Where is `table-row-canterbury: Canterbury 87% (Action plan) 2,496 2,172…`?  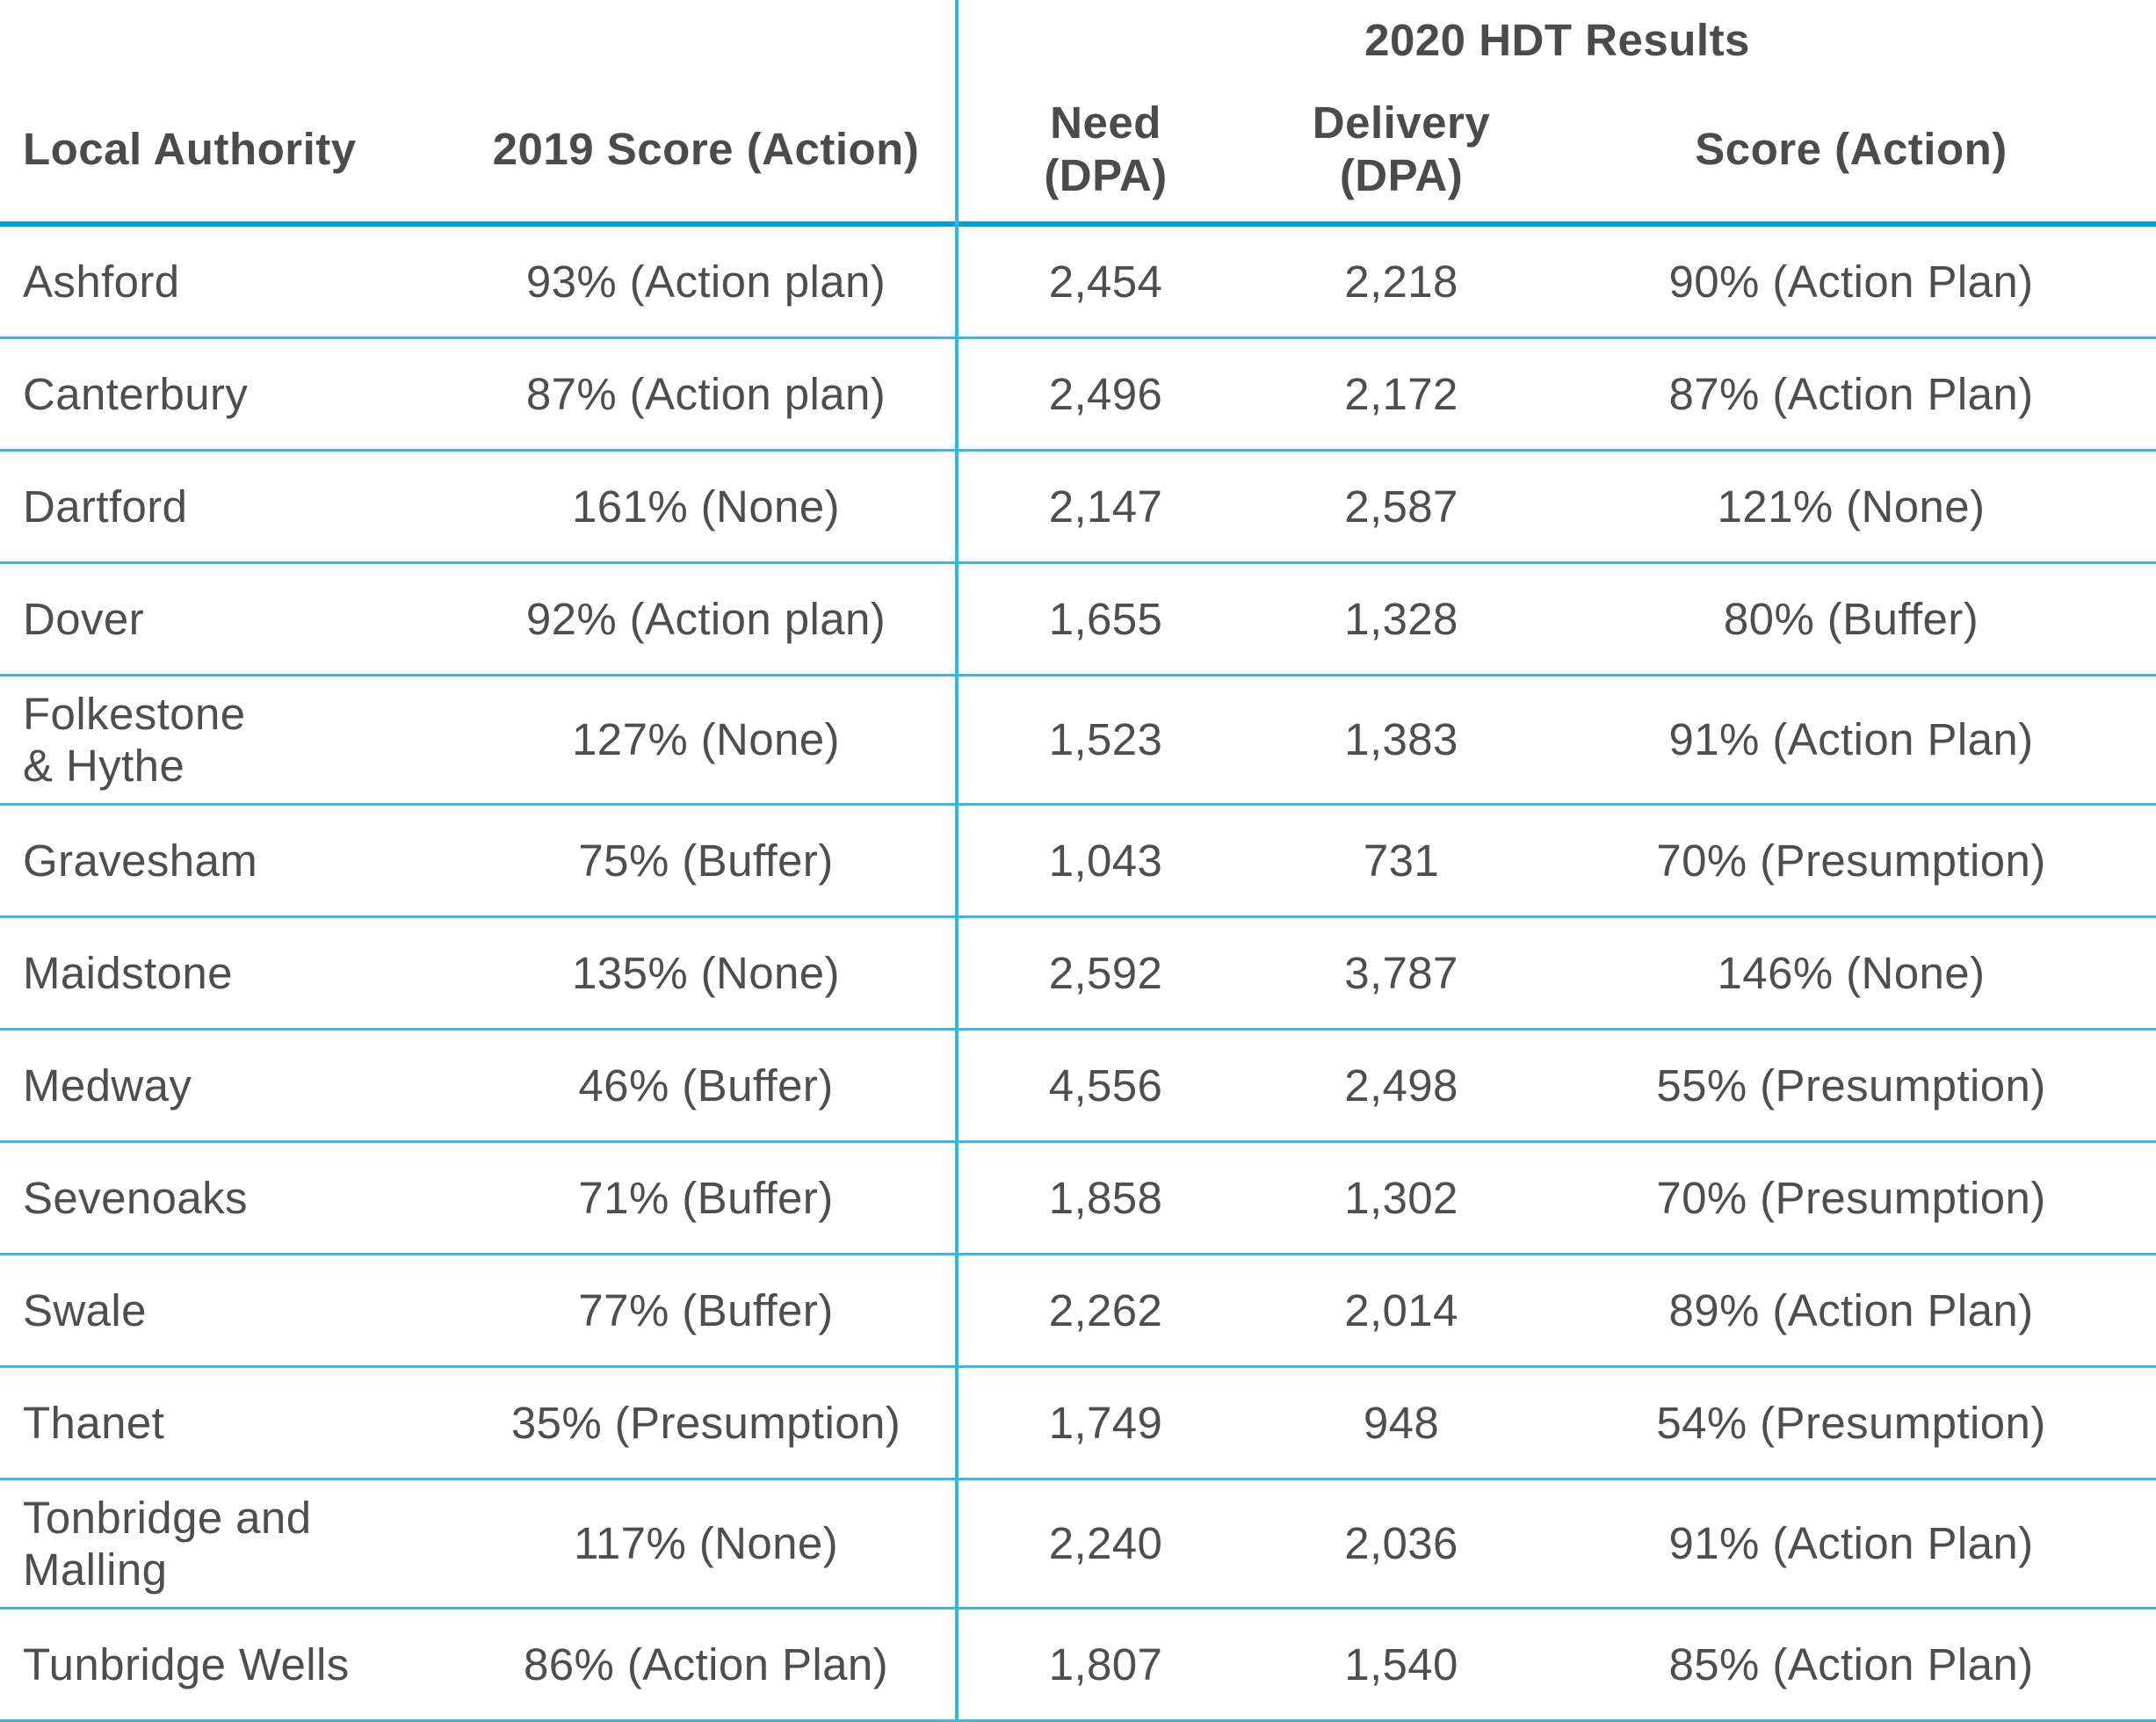 table-row-canterbury: Canterbury 87% (Action plan) 2,496 2,172… is located at coordinates (1078, 395).